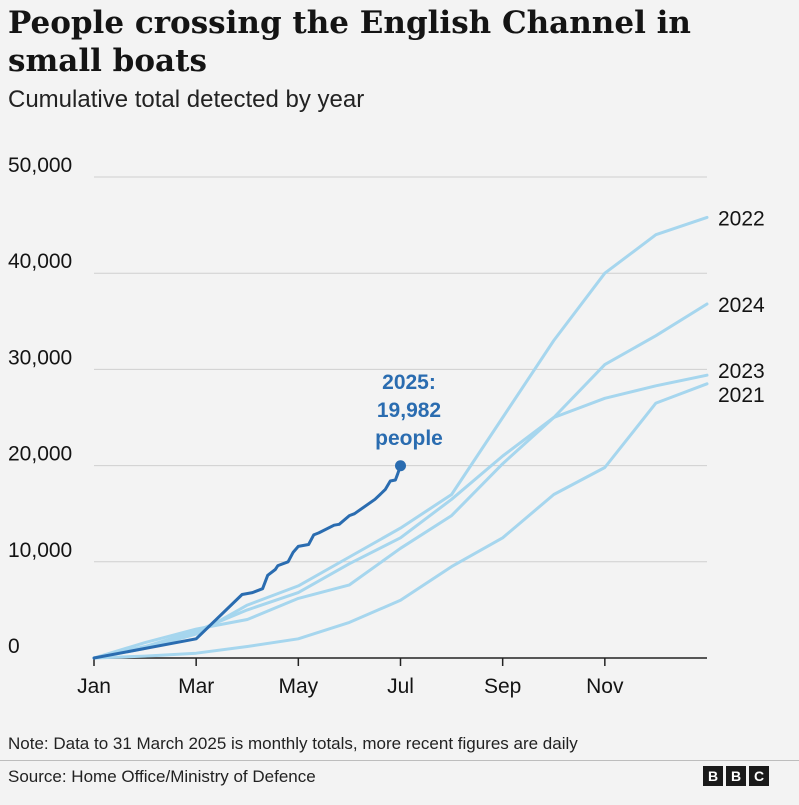 Image resolution: width=799 pixels, height=805 pixels. I want to click on footer-divider, so click(399, 760).